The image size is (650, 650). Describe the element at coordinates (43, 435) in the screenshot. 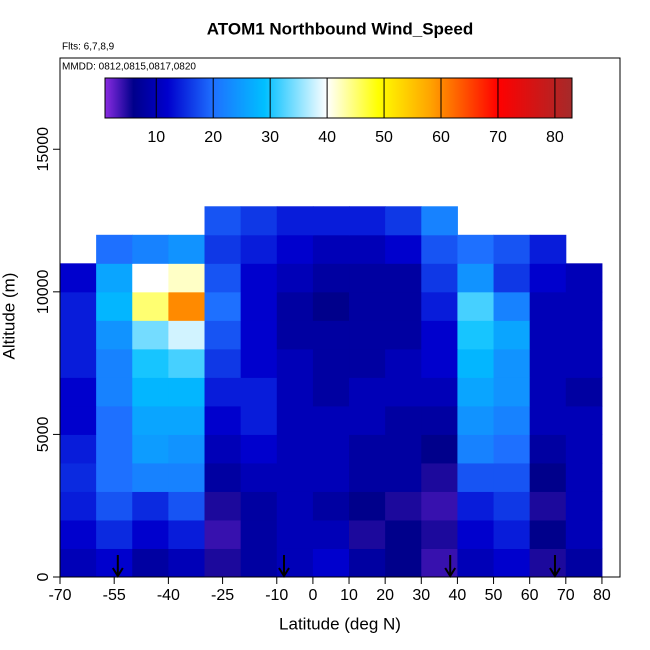

I see `y-tick-label: 5000` at that location.